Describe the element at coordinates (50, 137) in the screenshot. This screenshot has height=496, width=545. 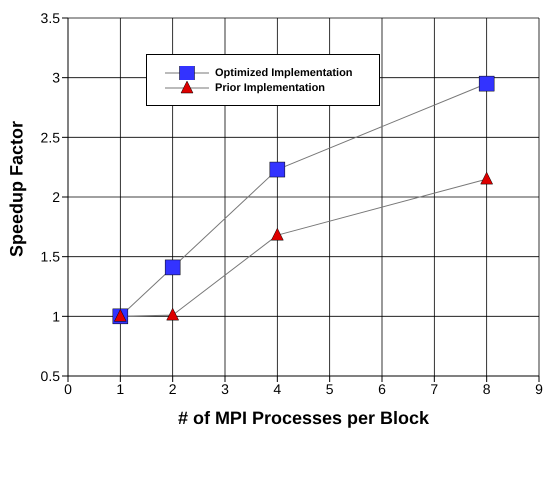
I see `y-tick-label: 2.5` at that location.